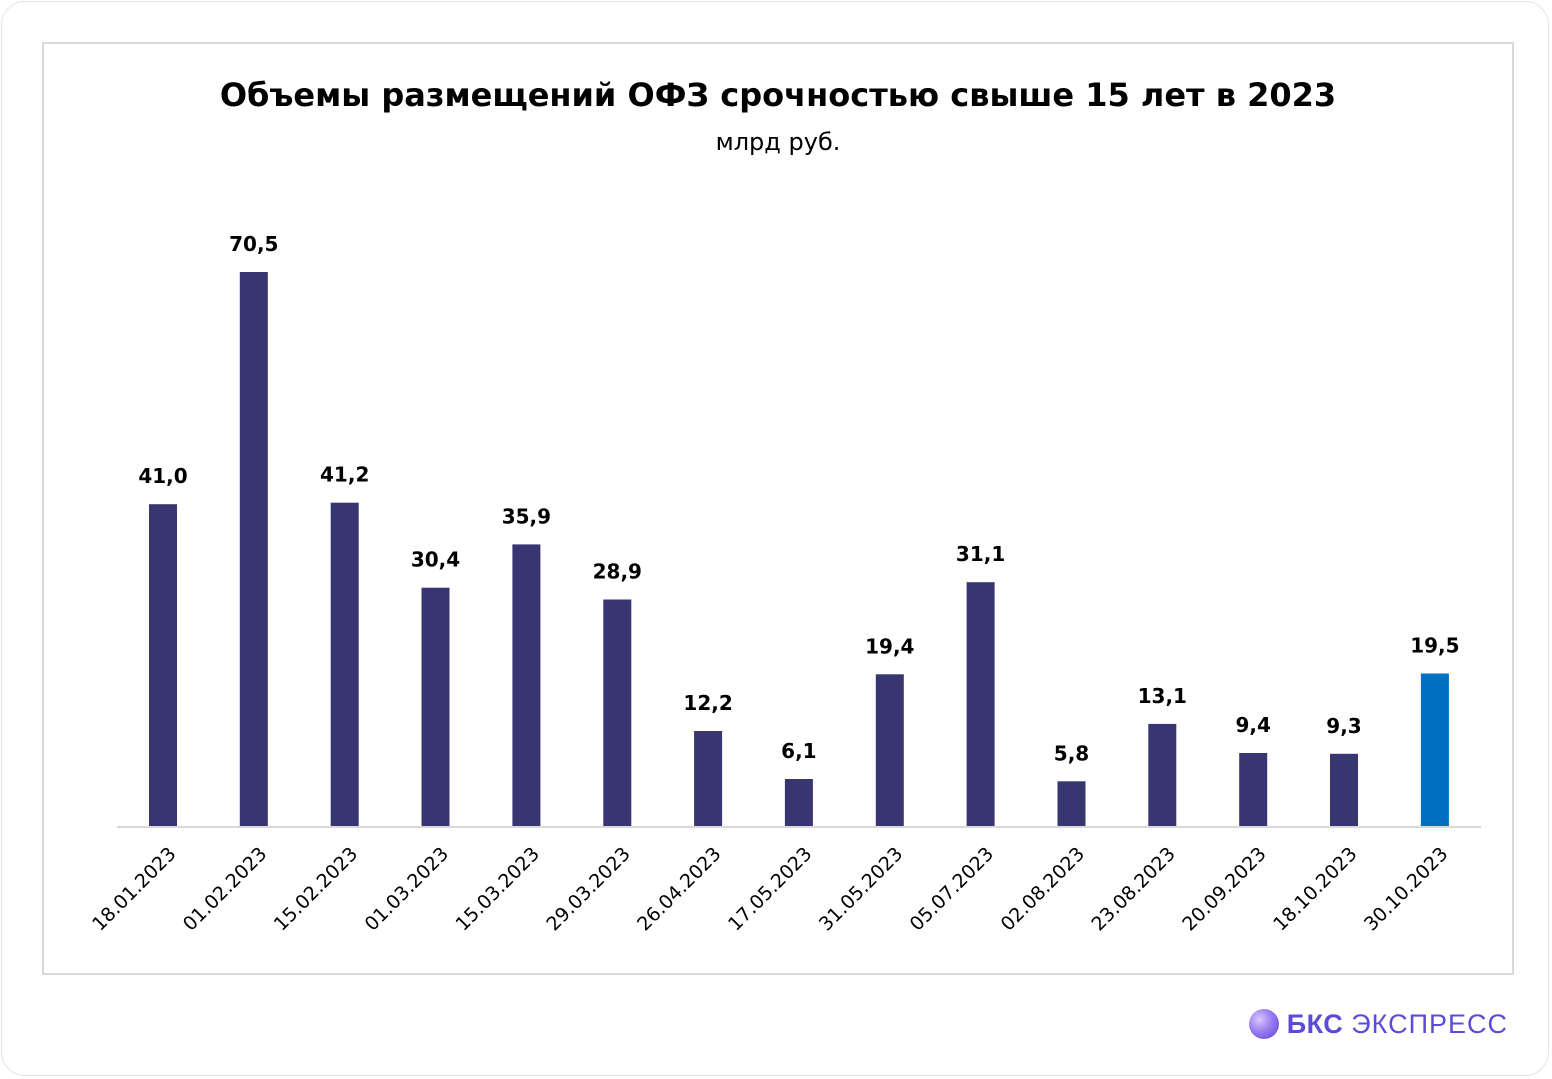 This screenshot has width=1552, height=1079. Describe the element at coordinates (679, 889) in the screenshot. I see `x-tick-label: 26.04.2023` at that location.